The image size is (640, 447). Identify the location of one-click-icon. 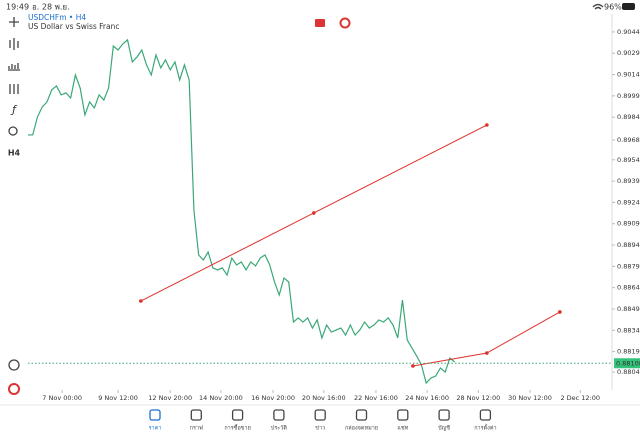
(320, 23).